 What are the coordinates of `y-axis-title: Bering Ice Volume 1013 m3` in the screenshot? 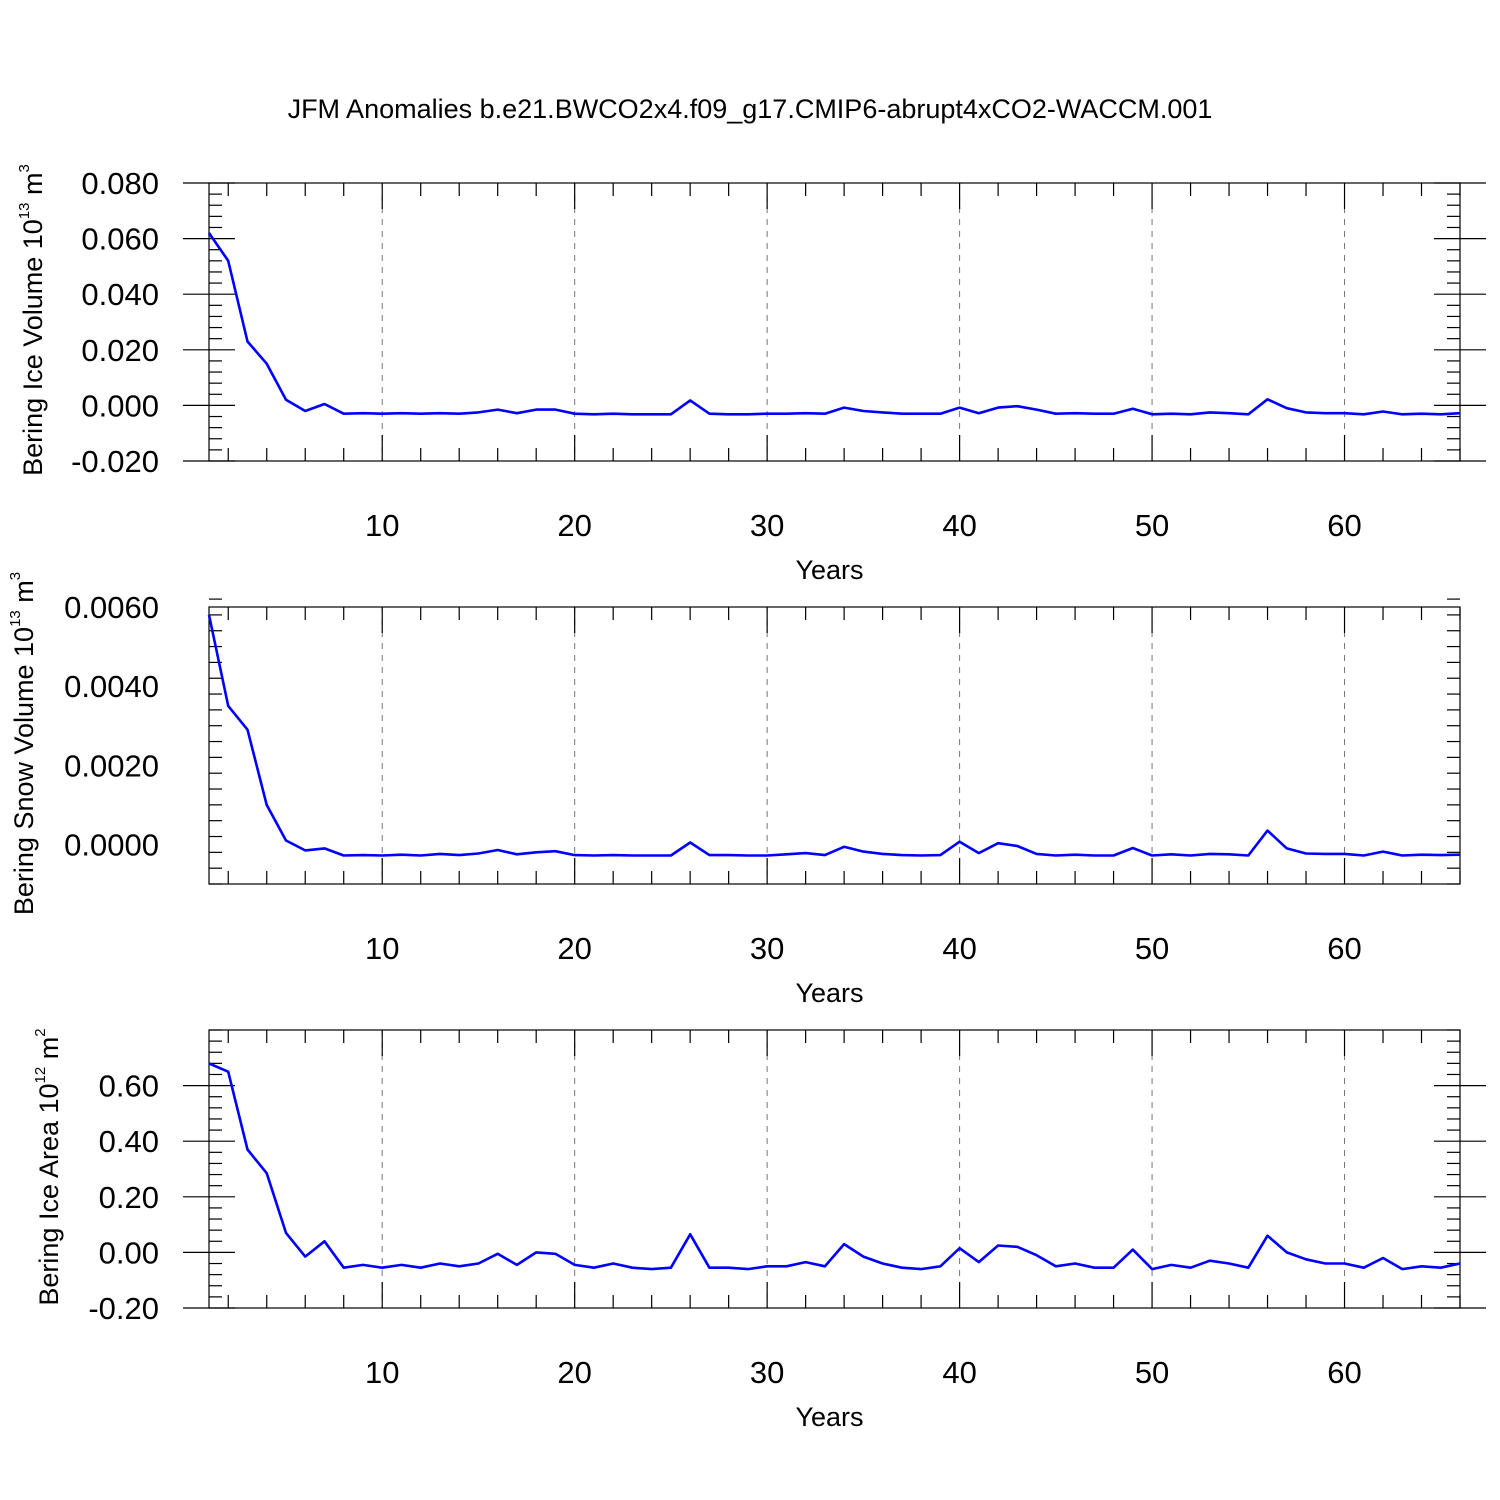 It's located at (32, 320).